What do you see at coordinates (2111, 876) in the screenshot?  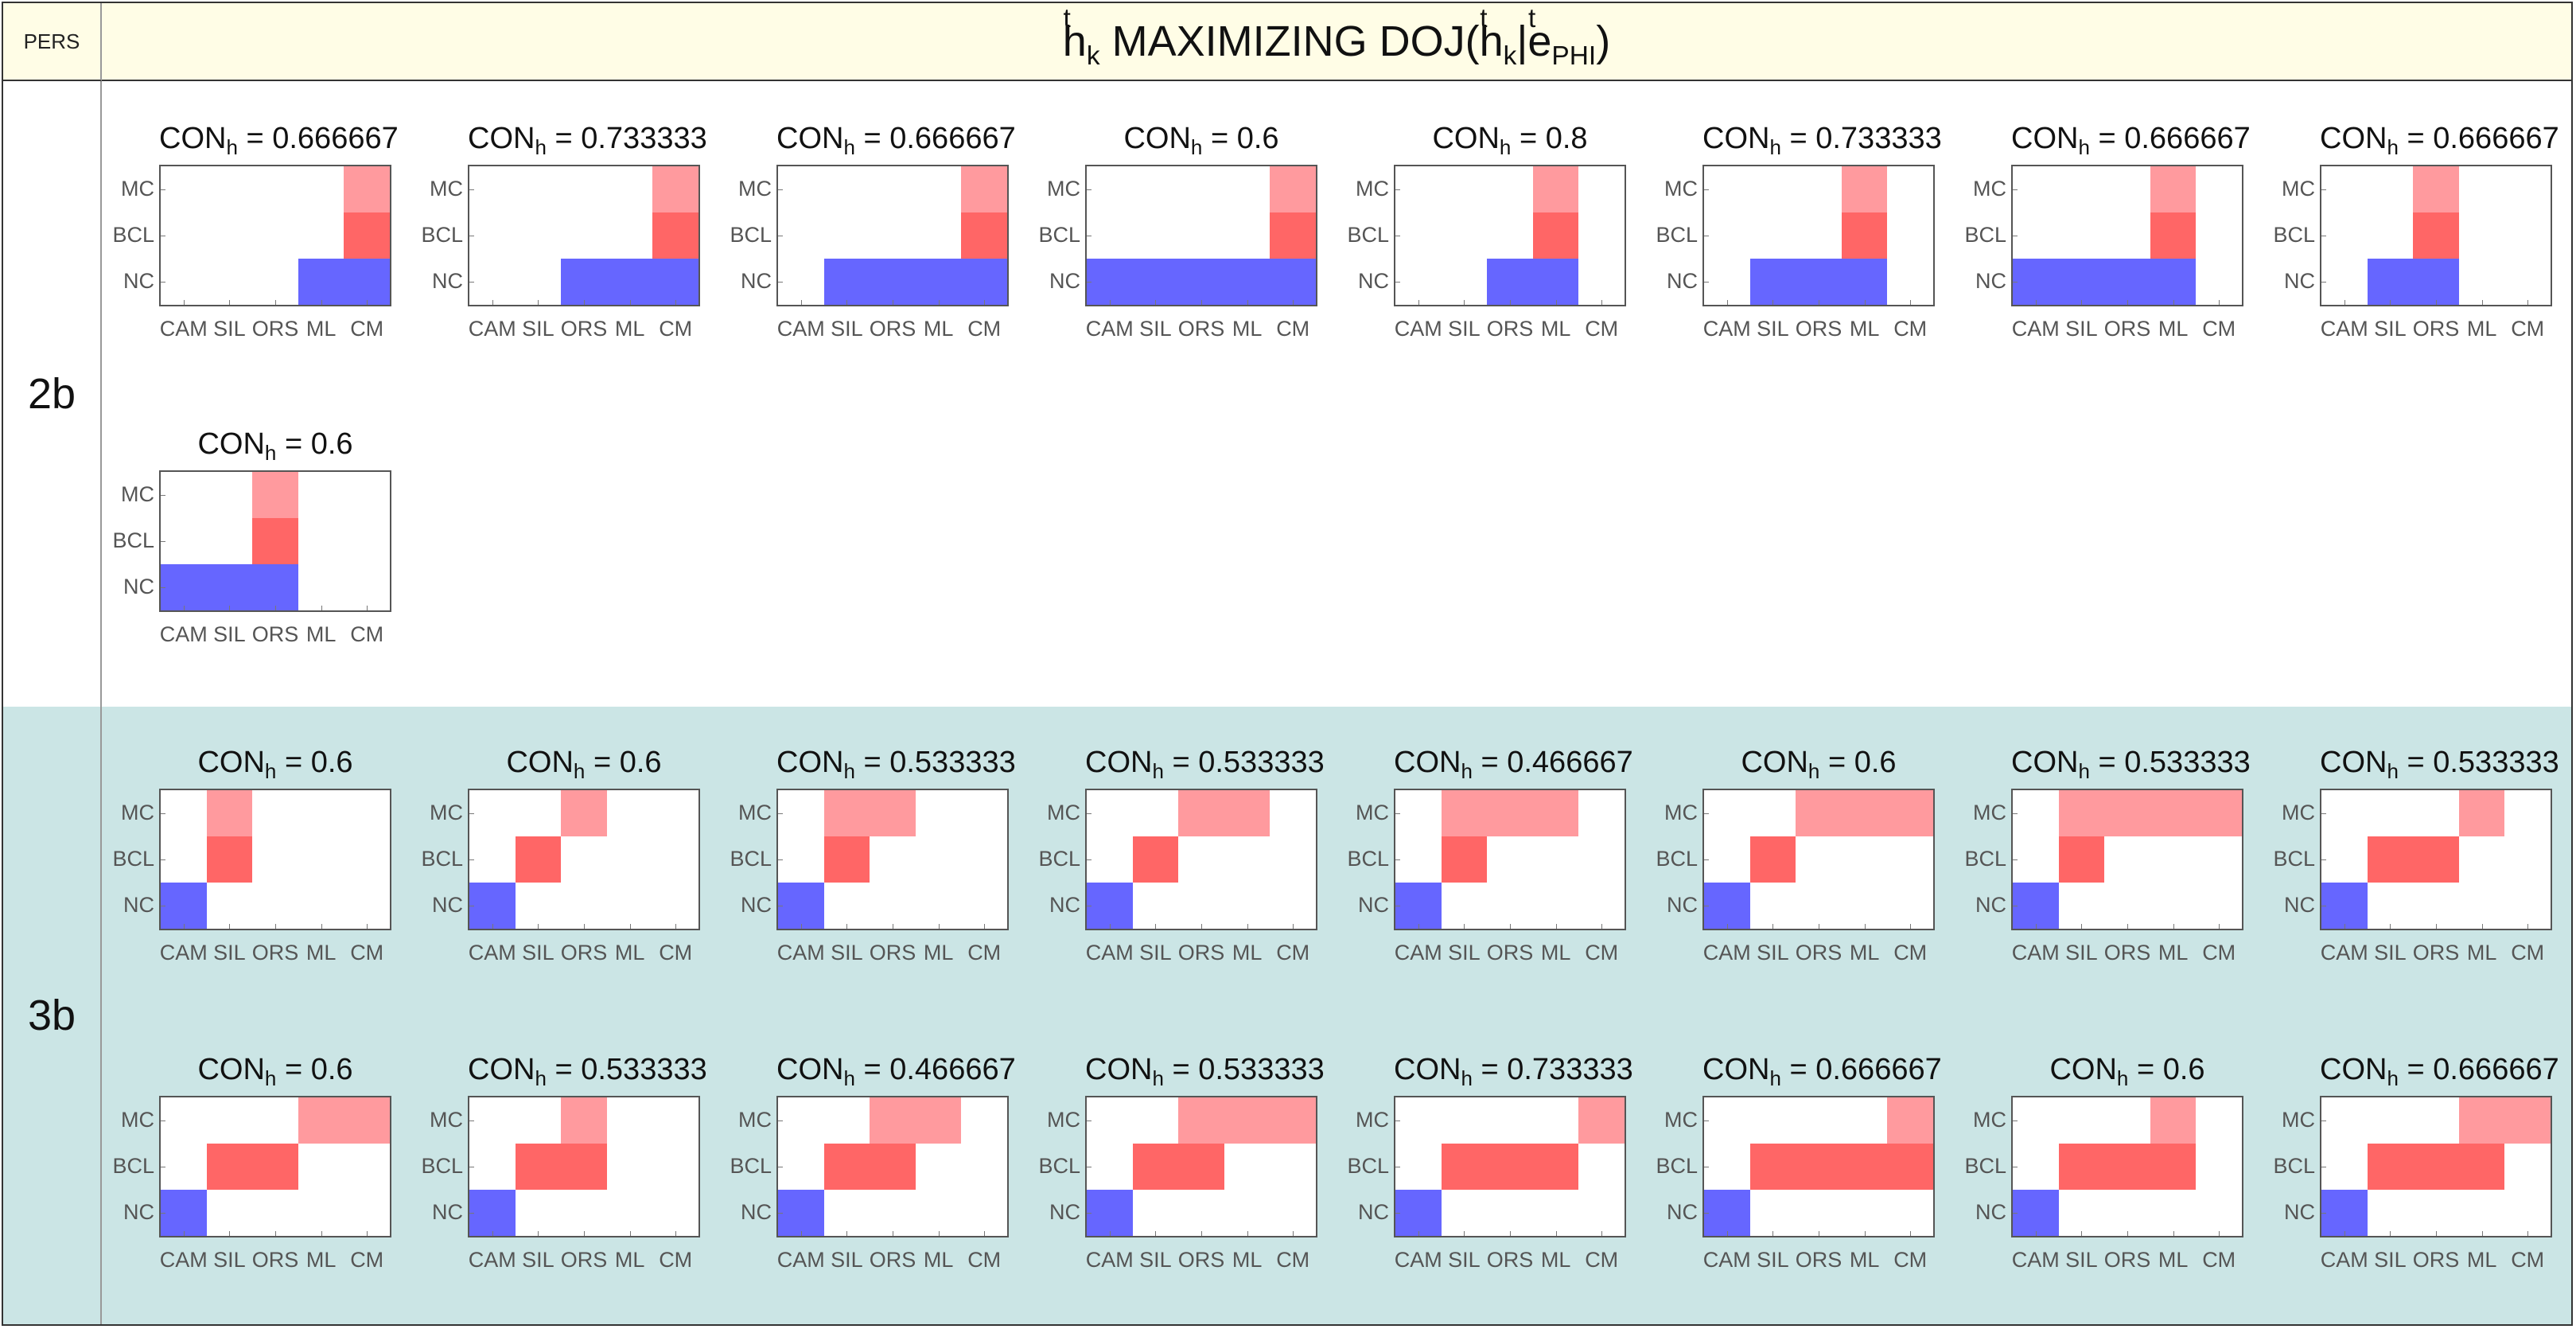 I see `heatmap-panel: CONh = 0.533333 NC BCL MC CAM SIL ORS ML CM` at bounding box center [2111, 876].